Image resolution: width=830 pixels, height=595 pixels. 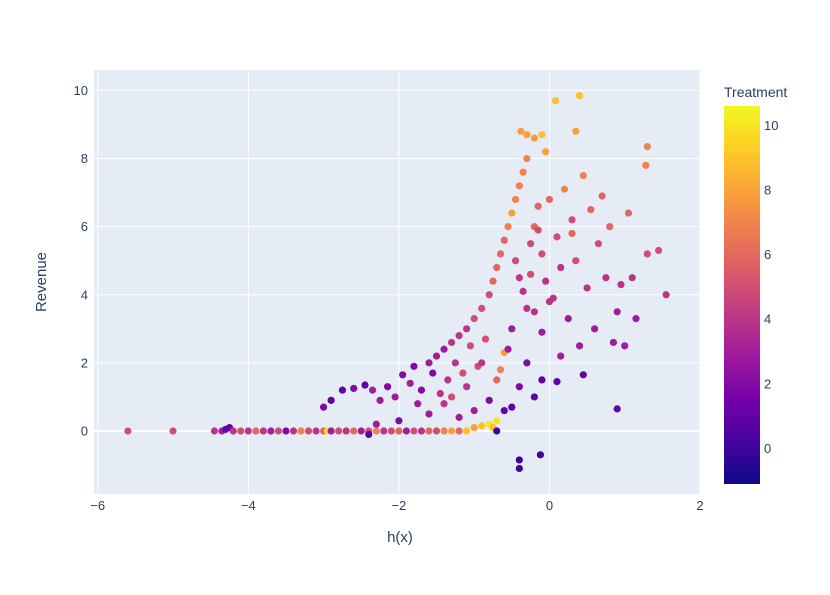 What do you see at coordinates (771, 125) in the screenshot?
I see `colorbar-tick-label: 10` at bounding box center [771, 125].